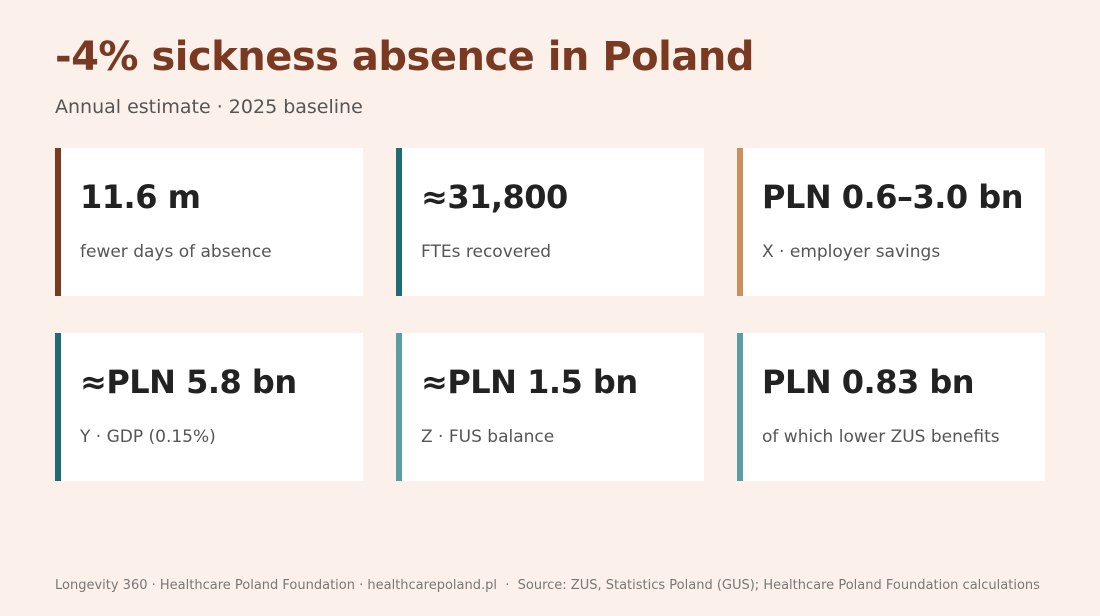 This screenshot has width=1100, height=616. I want to click on stat-card: 11.6 m fewer days of absence, so click(209, 222).